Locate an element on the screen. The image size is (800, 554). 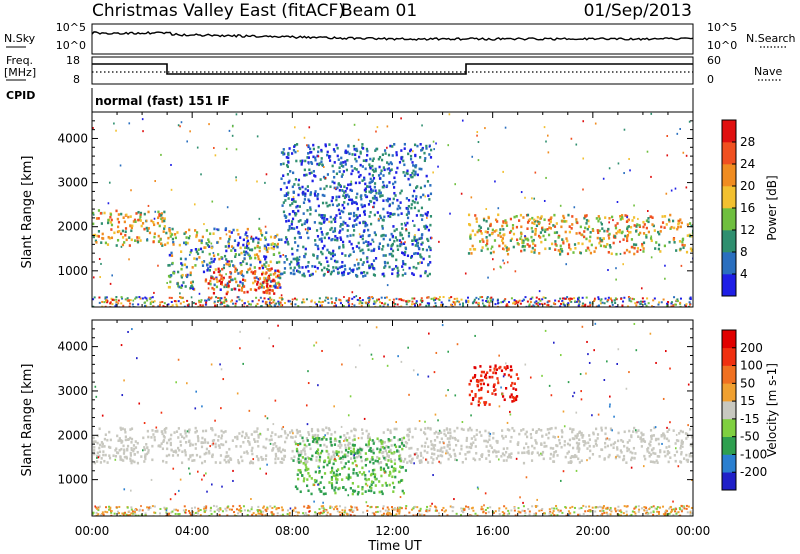
power-feature-morning-arc is located at coordinates (130, 228).